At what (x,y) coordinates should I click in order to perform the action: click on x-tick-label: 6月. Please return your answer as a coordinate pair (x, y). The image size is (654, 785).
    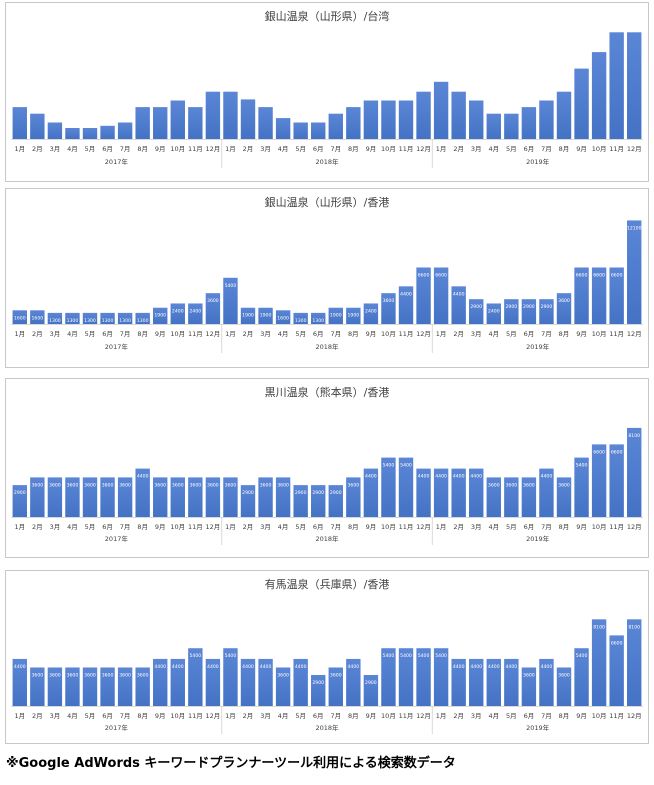
    Looking at the image, I should click on (107, 334).